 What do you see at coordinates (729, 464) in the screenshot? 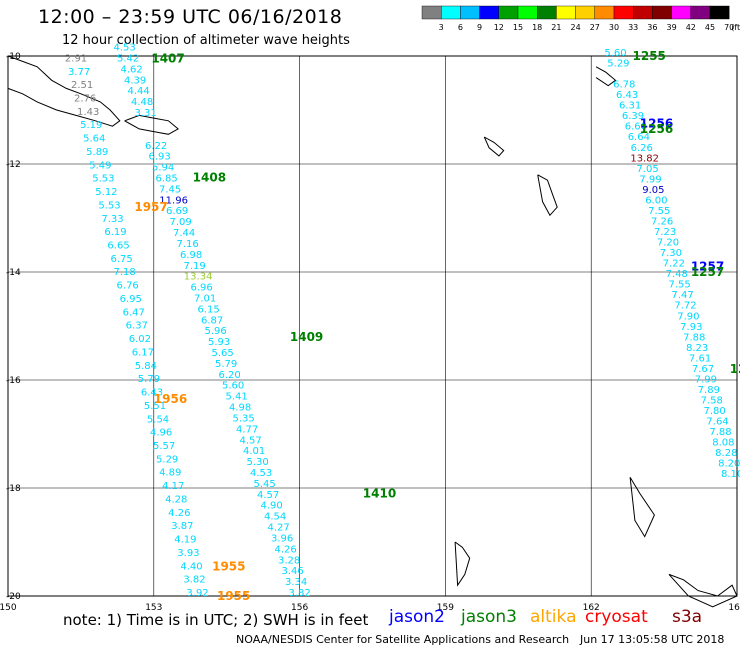
I see `wave-height-value: 8.20` at bounding box center [729, 464].